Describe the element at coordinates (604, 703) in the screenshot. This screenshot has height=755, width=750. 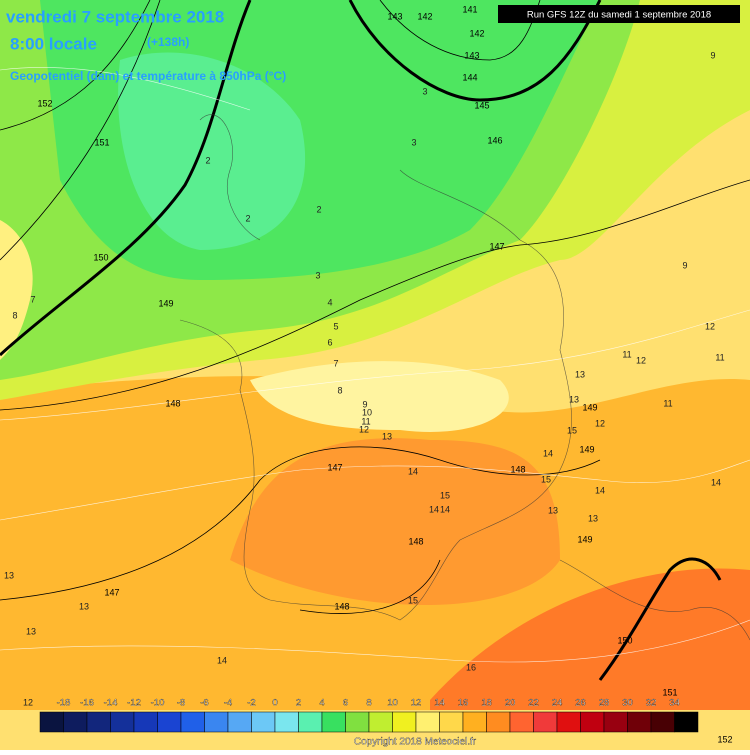
I see `colorbar-label: 28` at that location.